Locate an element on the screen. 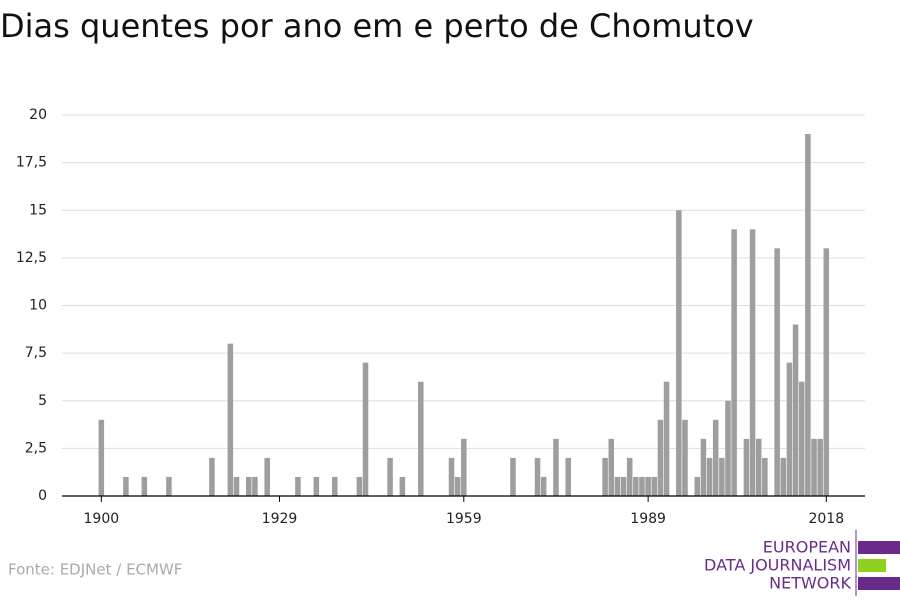 The height and width of the screenshot is (600, 900). y-tick-label: 2,5 is located at coordinates (36, 448).